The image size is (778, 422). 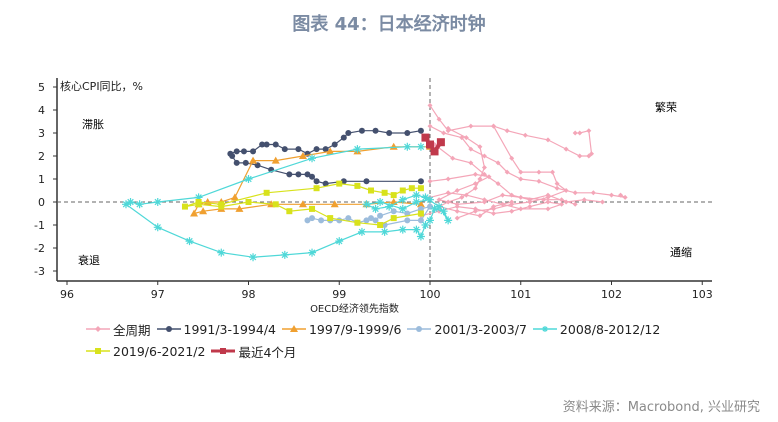 What do you see at coordinates (267, 352) in the screenshot?
I see `legend-label: 最近4个月` at bounding box center [267, 352].